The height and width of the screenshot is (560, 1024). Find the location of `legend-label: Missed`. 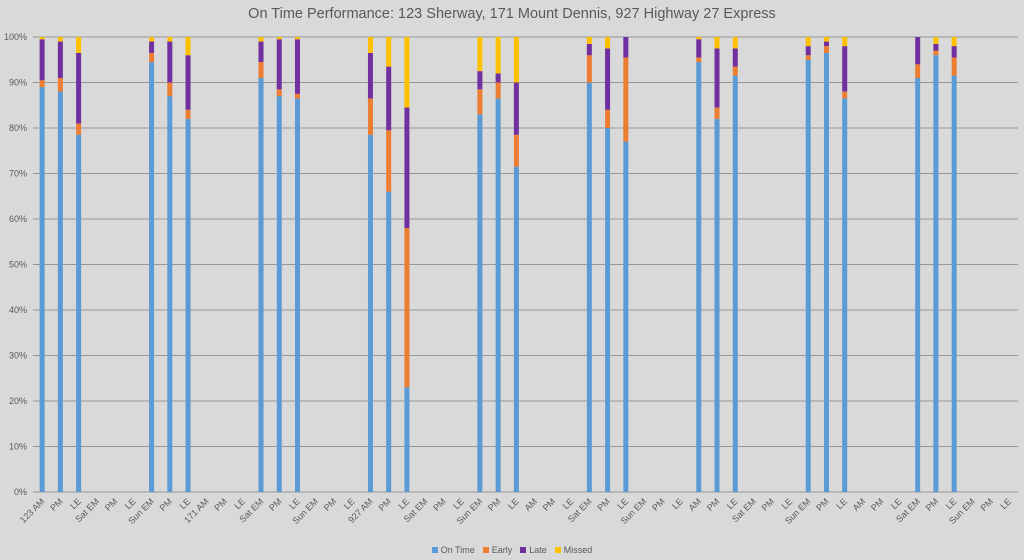

legend-label: Missed is located at coordinates (578, 550).